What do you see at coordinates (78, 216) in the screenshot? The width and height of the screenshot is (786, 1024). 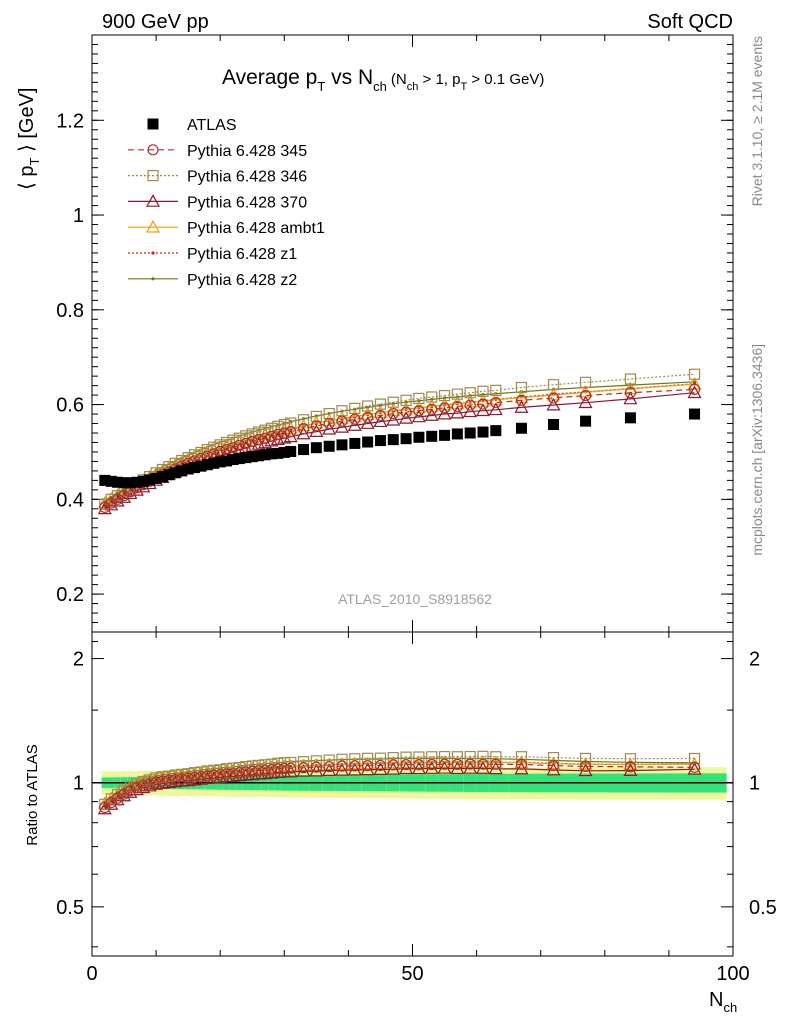 I see `main-ytick-label: 1` at bounding box center [78, 216].